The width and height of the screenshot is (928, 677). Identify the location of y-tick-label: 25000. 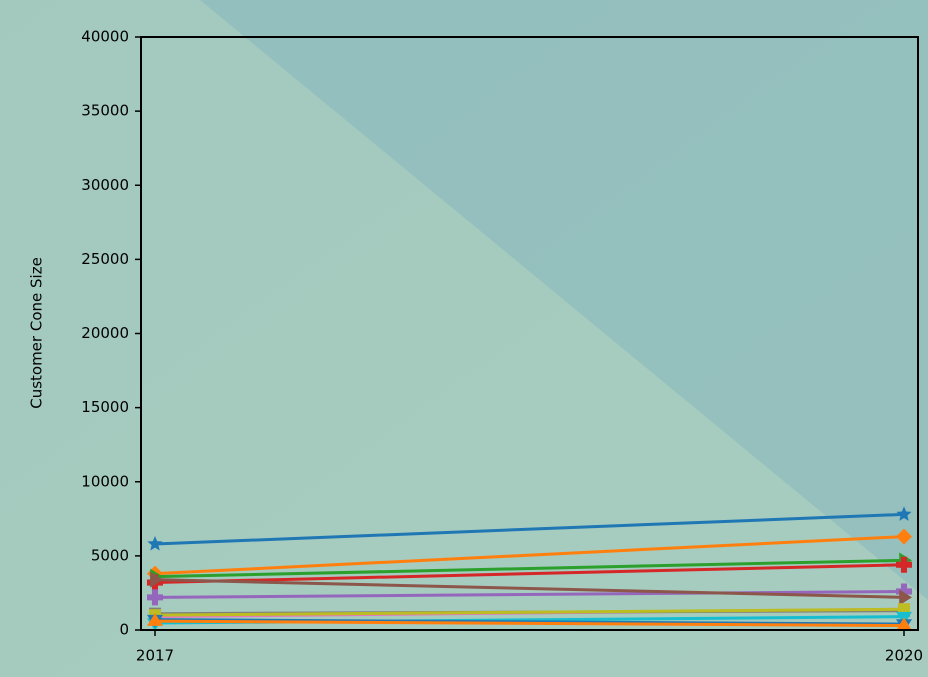
(105, 259).